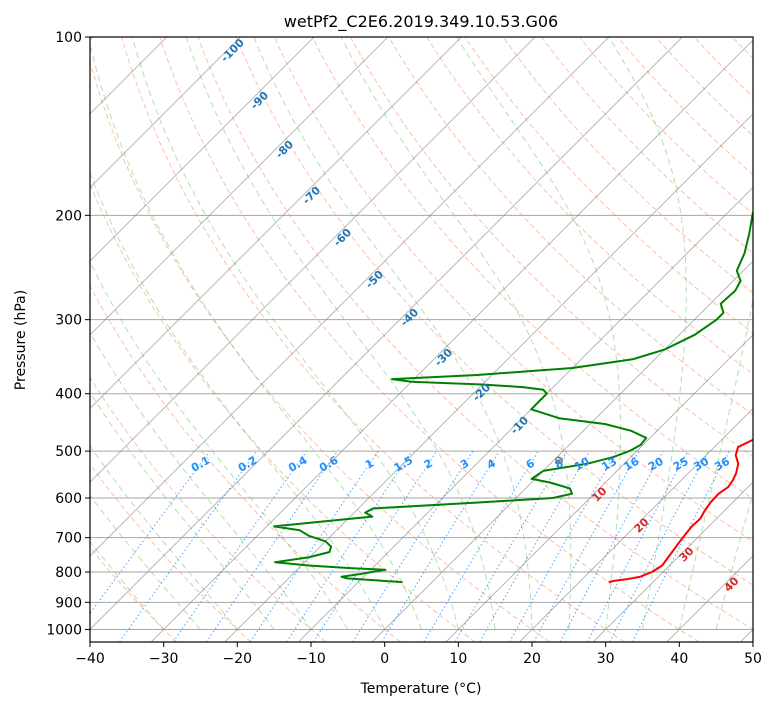 This screenshot has width=775, height=708. I want to click on x-ticks: −40 −30 −20 −10 0 10 20 30 40 50, so click(418, 654).